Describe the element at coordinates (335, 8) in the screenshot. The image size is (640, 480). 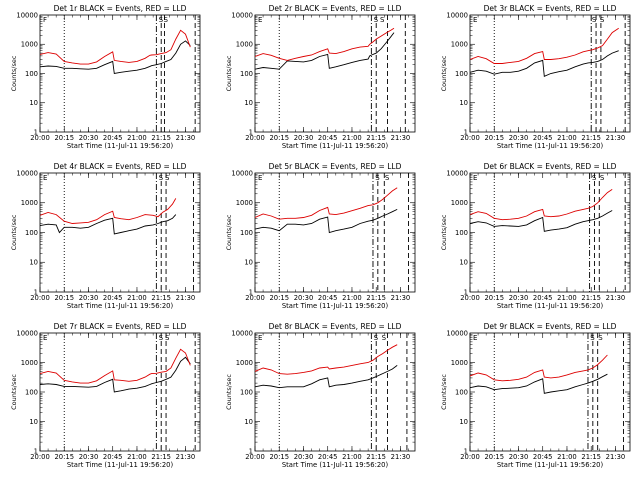
I see `chart-title: Det 2r BLACK = Events, RED = LLD` at that location.